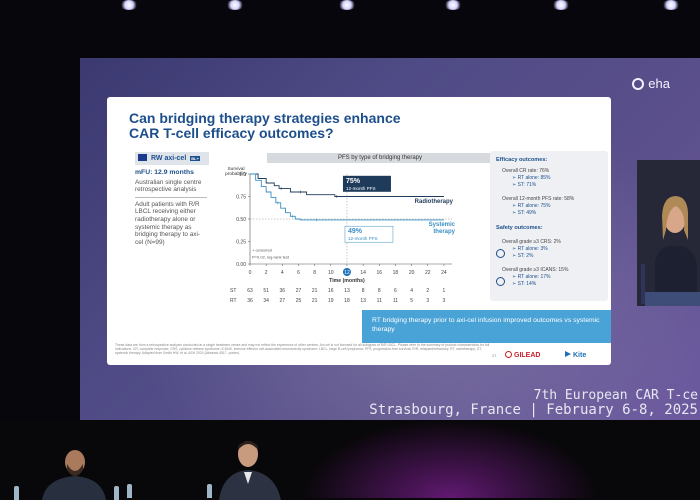 The height and width of the screenshot is (500, 700). I want to click on x-tick-label: 18, so click(396, 273).